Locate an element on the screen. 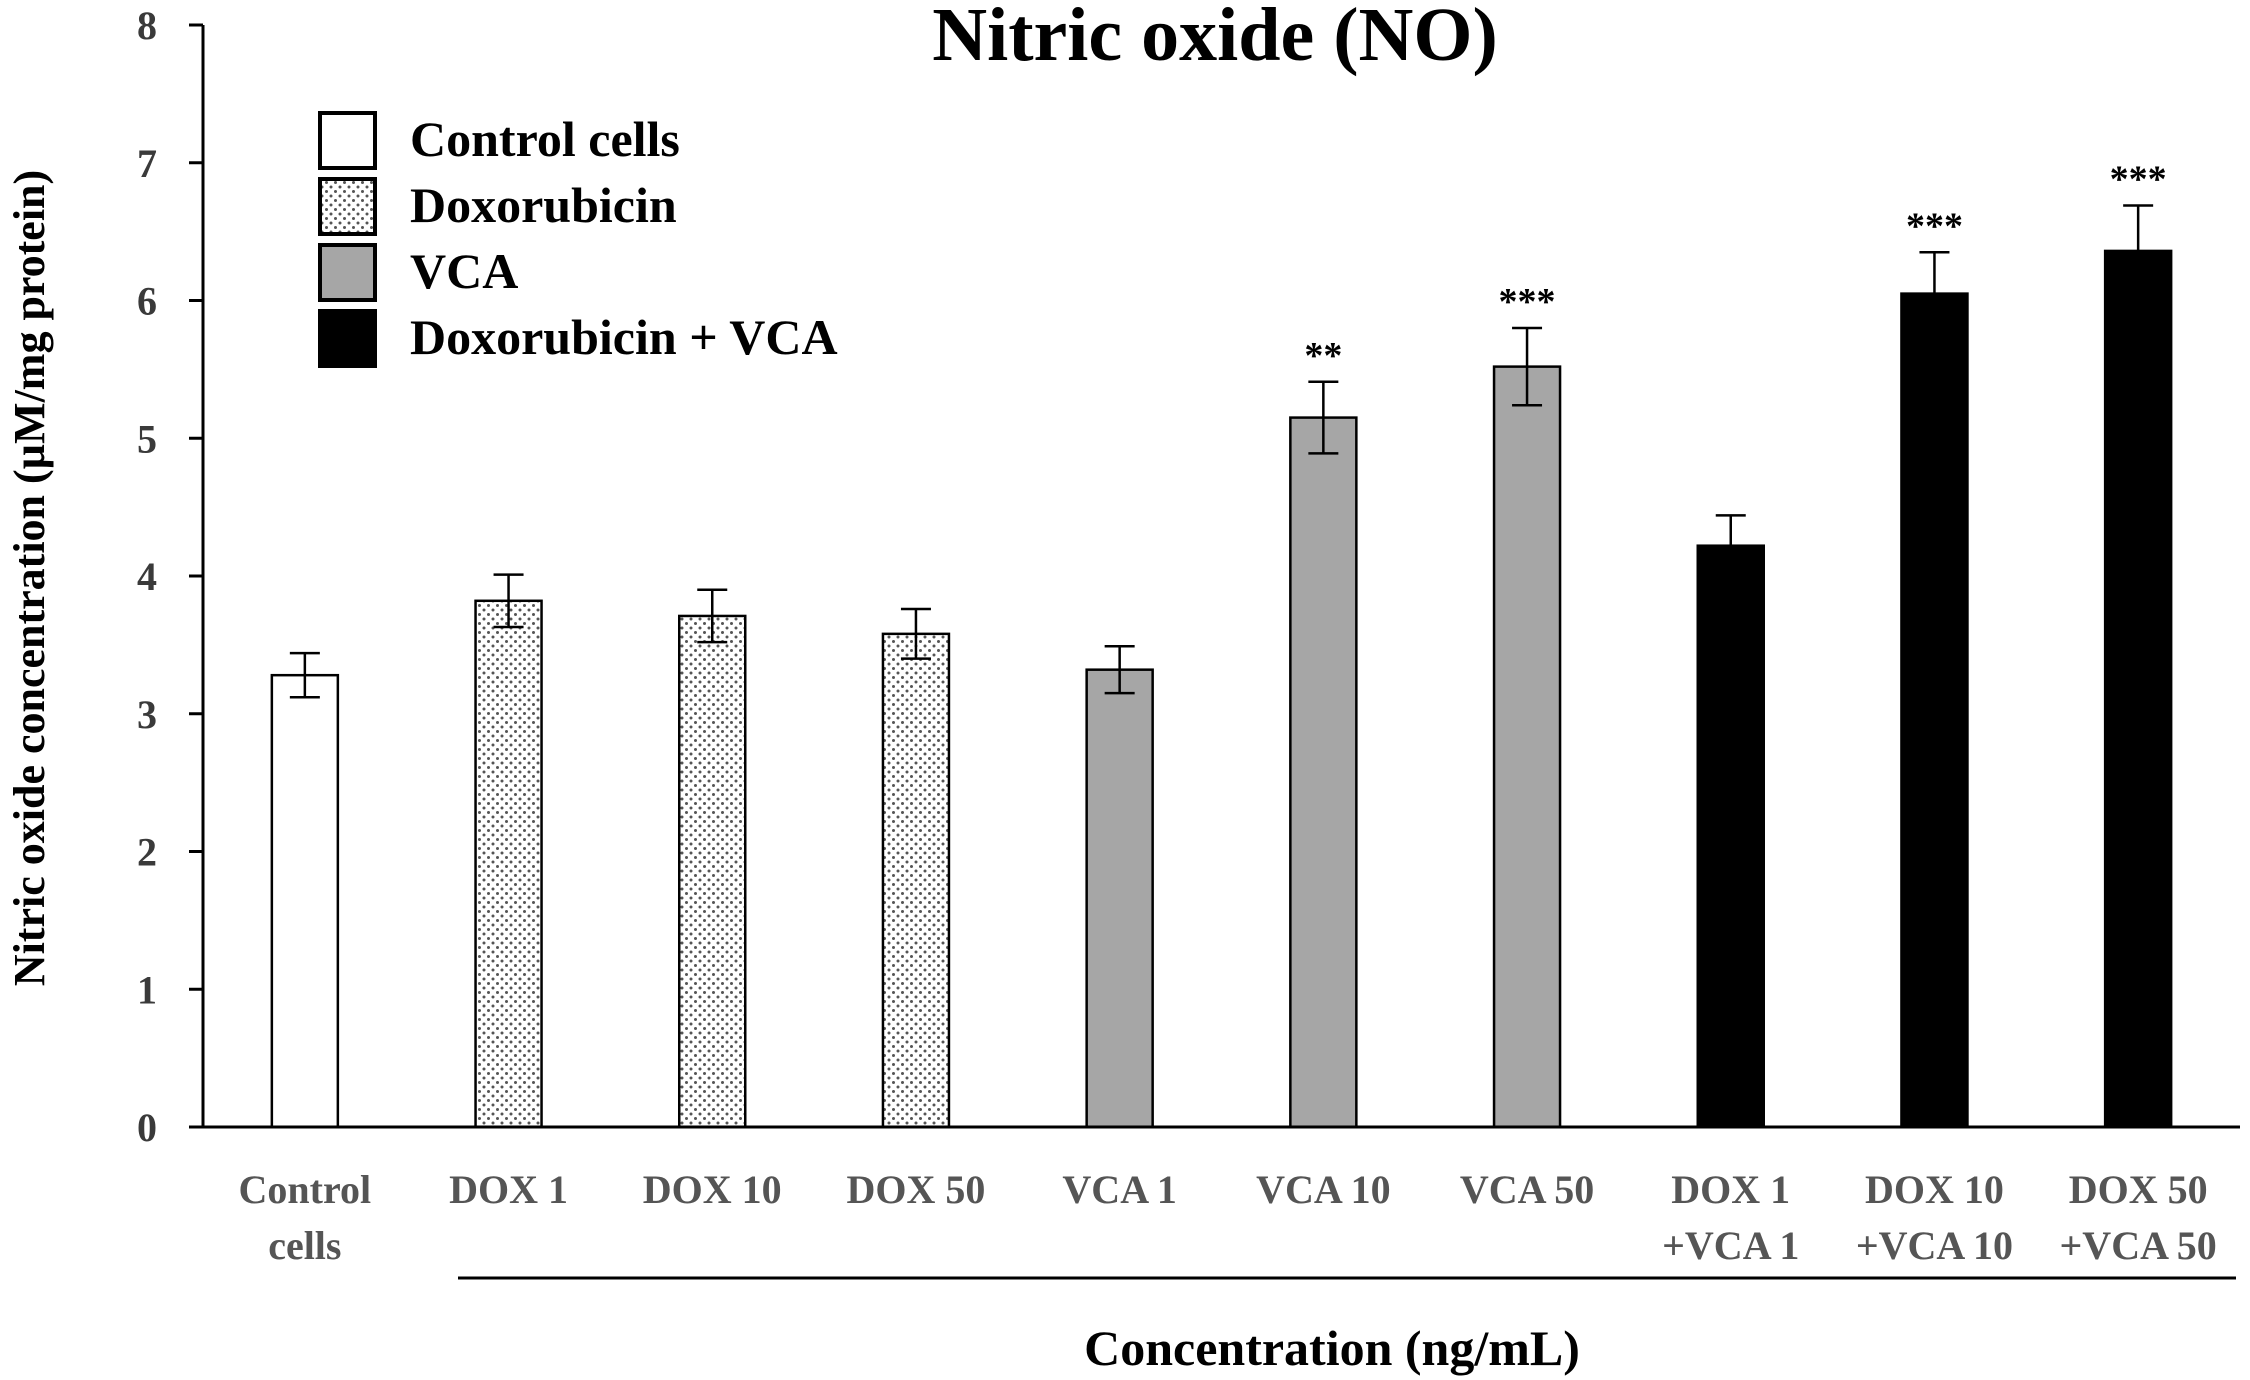 This screenshot has width=2250, height=1380. x-tick-label: +VCA 50 is located at coordinates (2138, 1245).